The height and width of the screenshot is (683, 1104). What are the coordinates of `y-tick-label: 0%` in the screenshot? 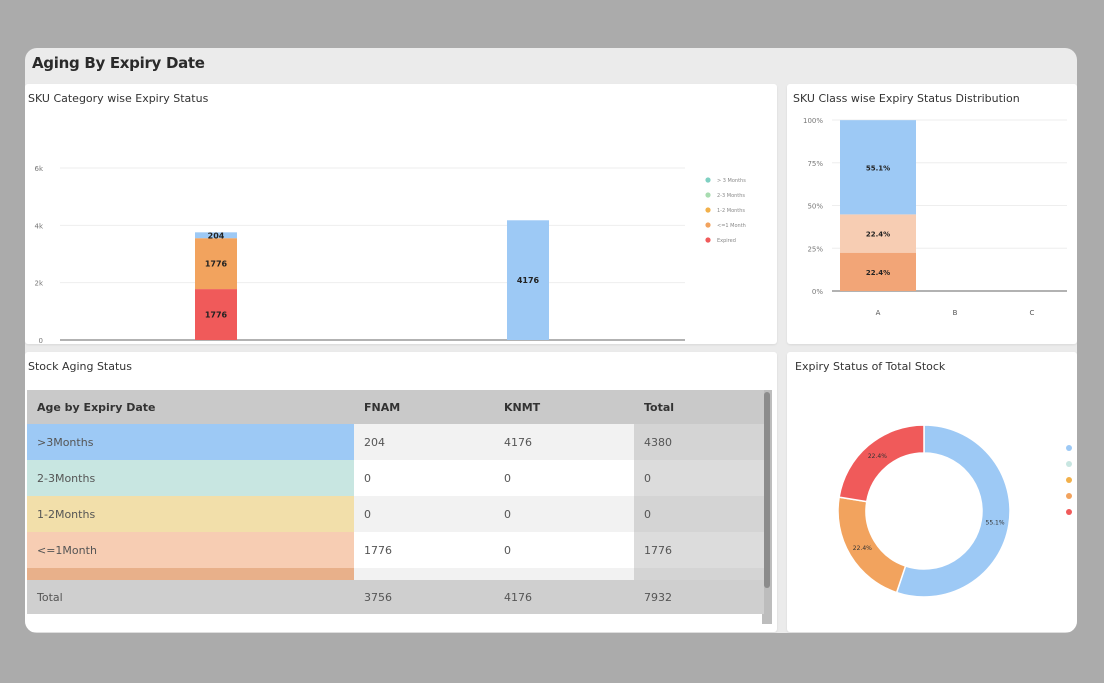 It's located at (817, 292).